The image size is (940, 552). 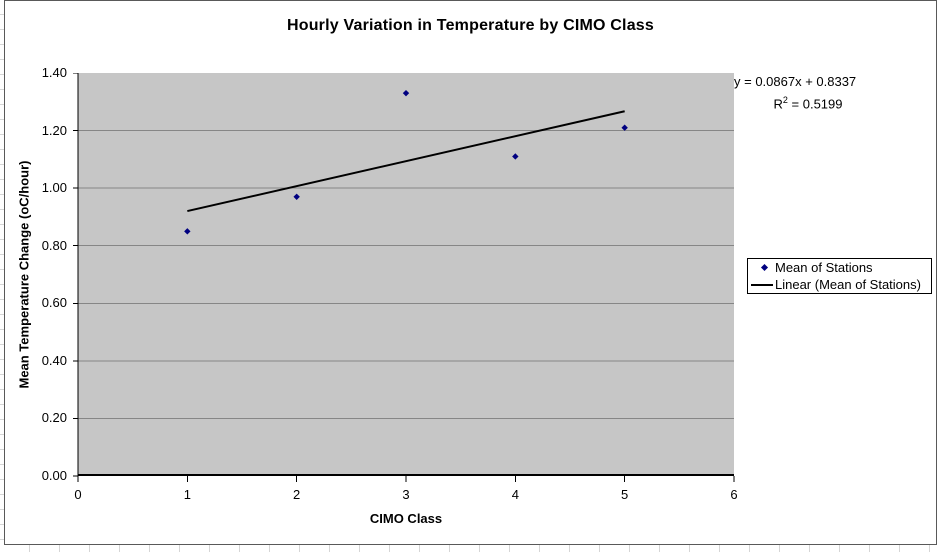 What do you see at coordinates (54, 130) in the screenshot?
I see `y-axis-tick-label: 1.20` at bounding box center [54, 130].